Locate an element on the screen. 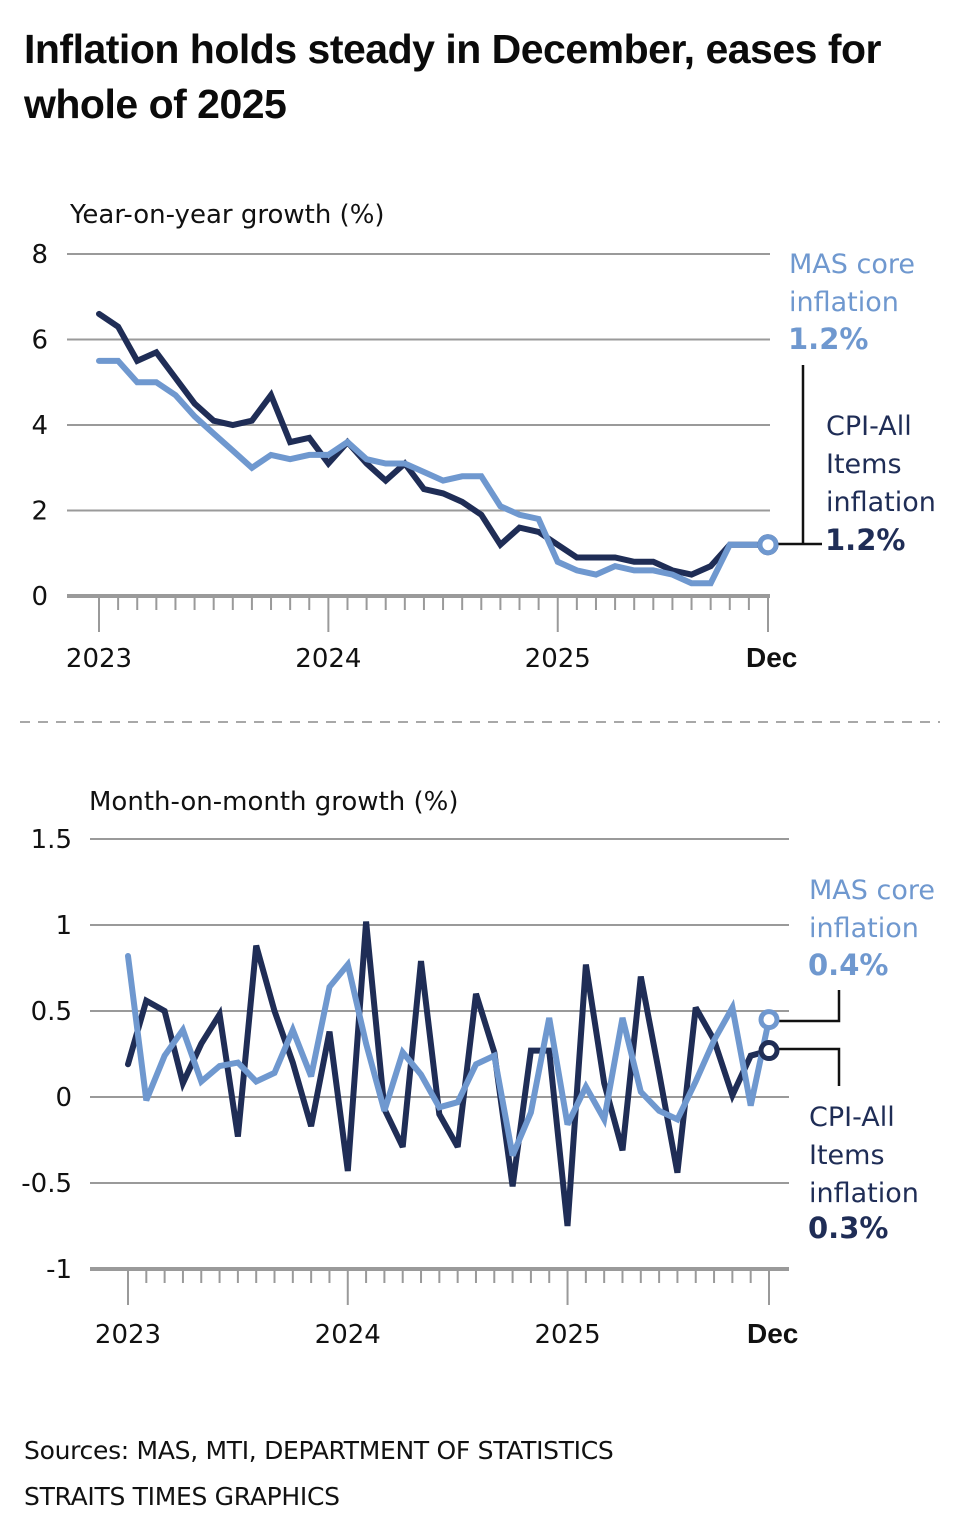 This screenshot has width=960, height=1528. yoy-y-tick-label: 0 is located at coordinates (39, 597).